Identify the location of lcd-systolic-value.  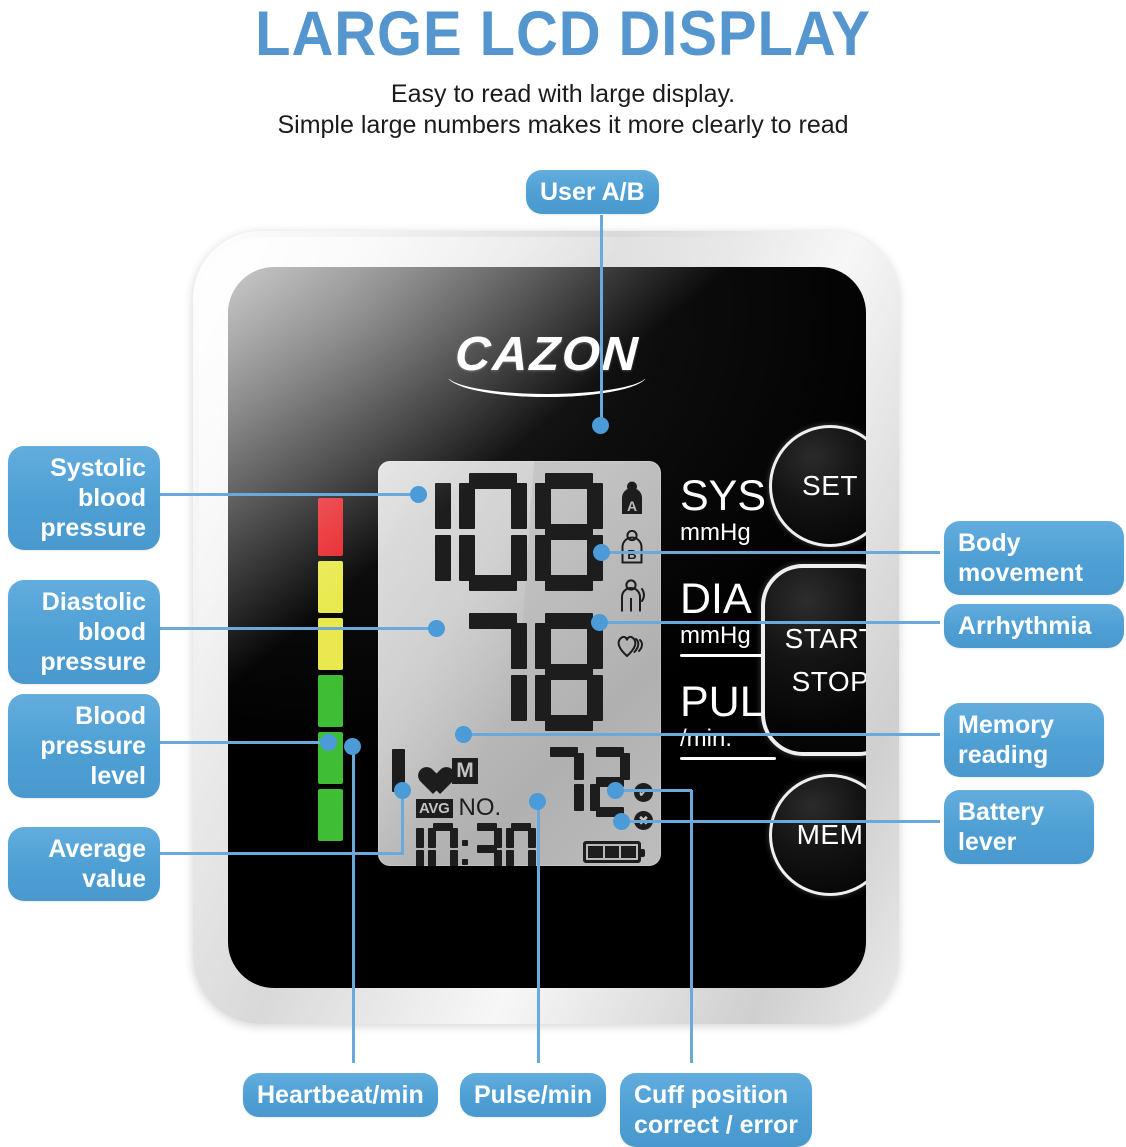
(493, 534).